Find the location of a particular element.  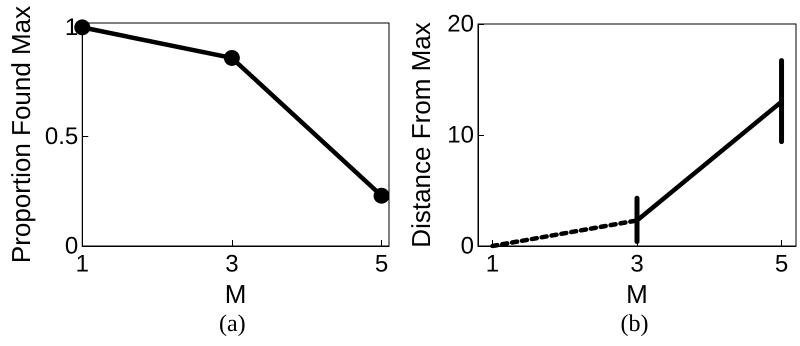

y-axis-title: Distance From Max is located at coordinates (421, 135).